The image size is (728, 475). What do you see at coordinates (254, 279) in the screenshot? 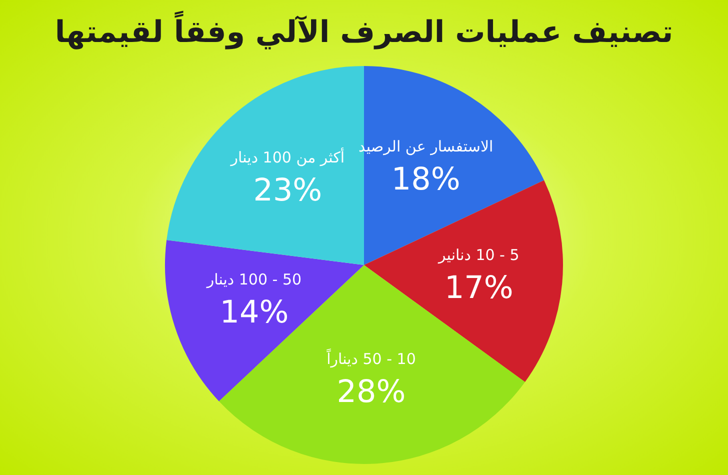
I see `slice-label: 50 - 100 دينار` at bounding box center [254, 279].